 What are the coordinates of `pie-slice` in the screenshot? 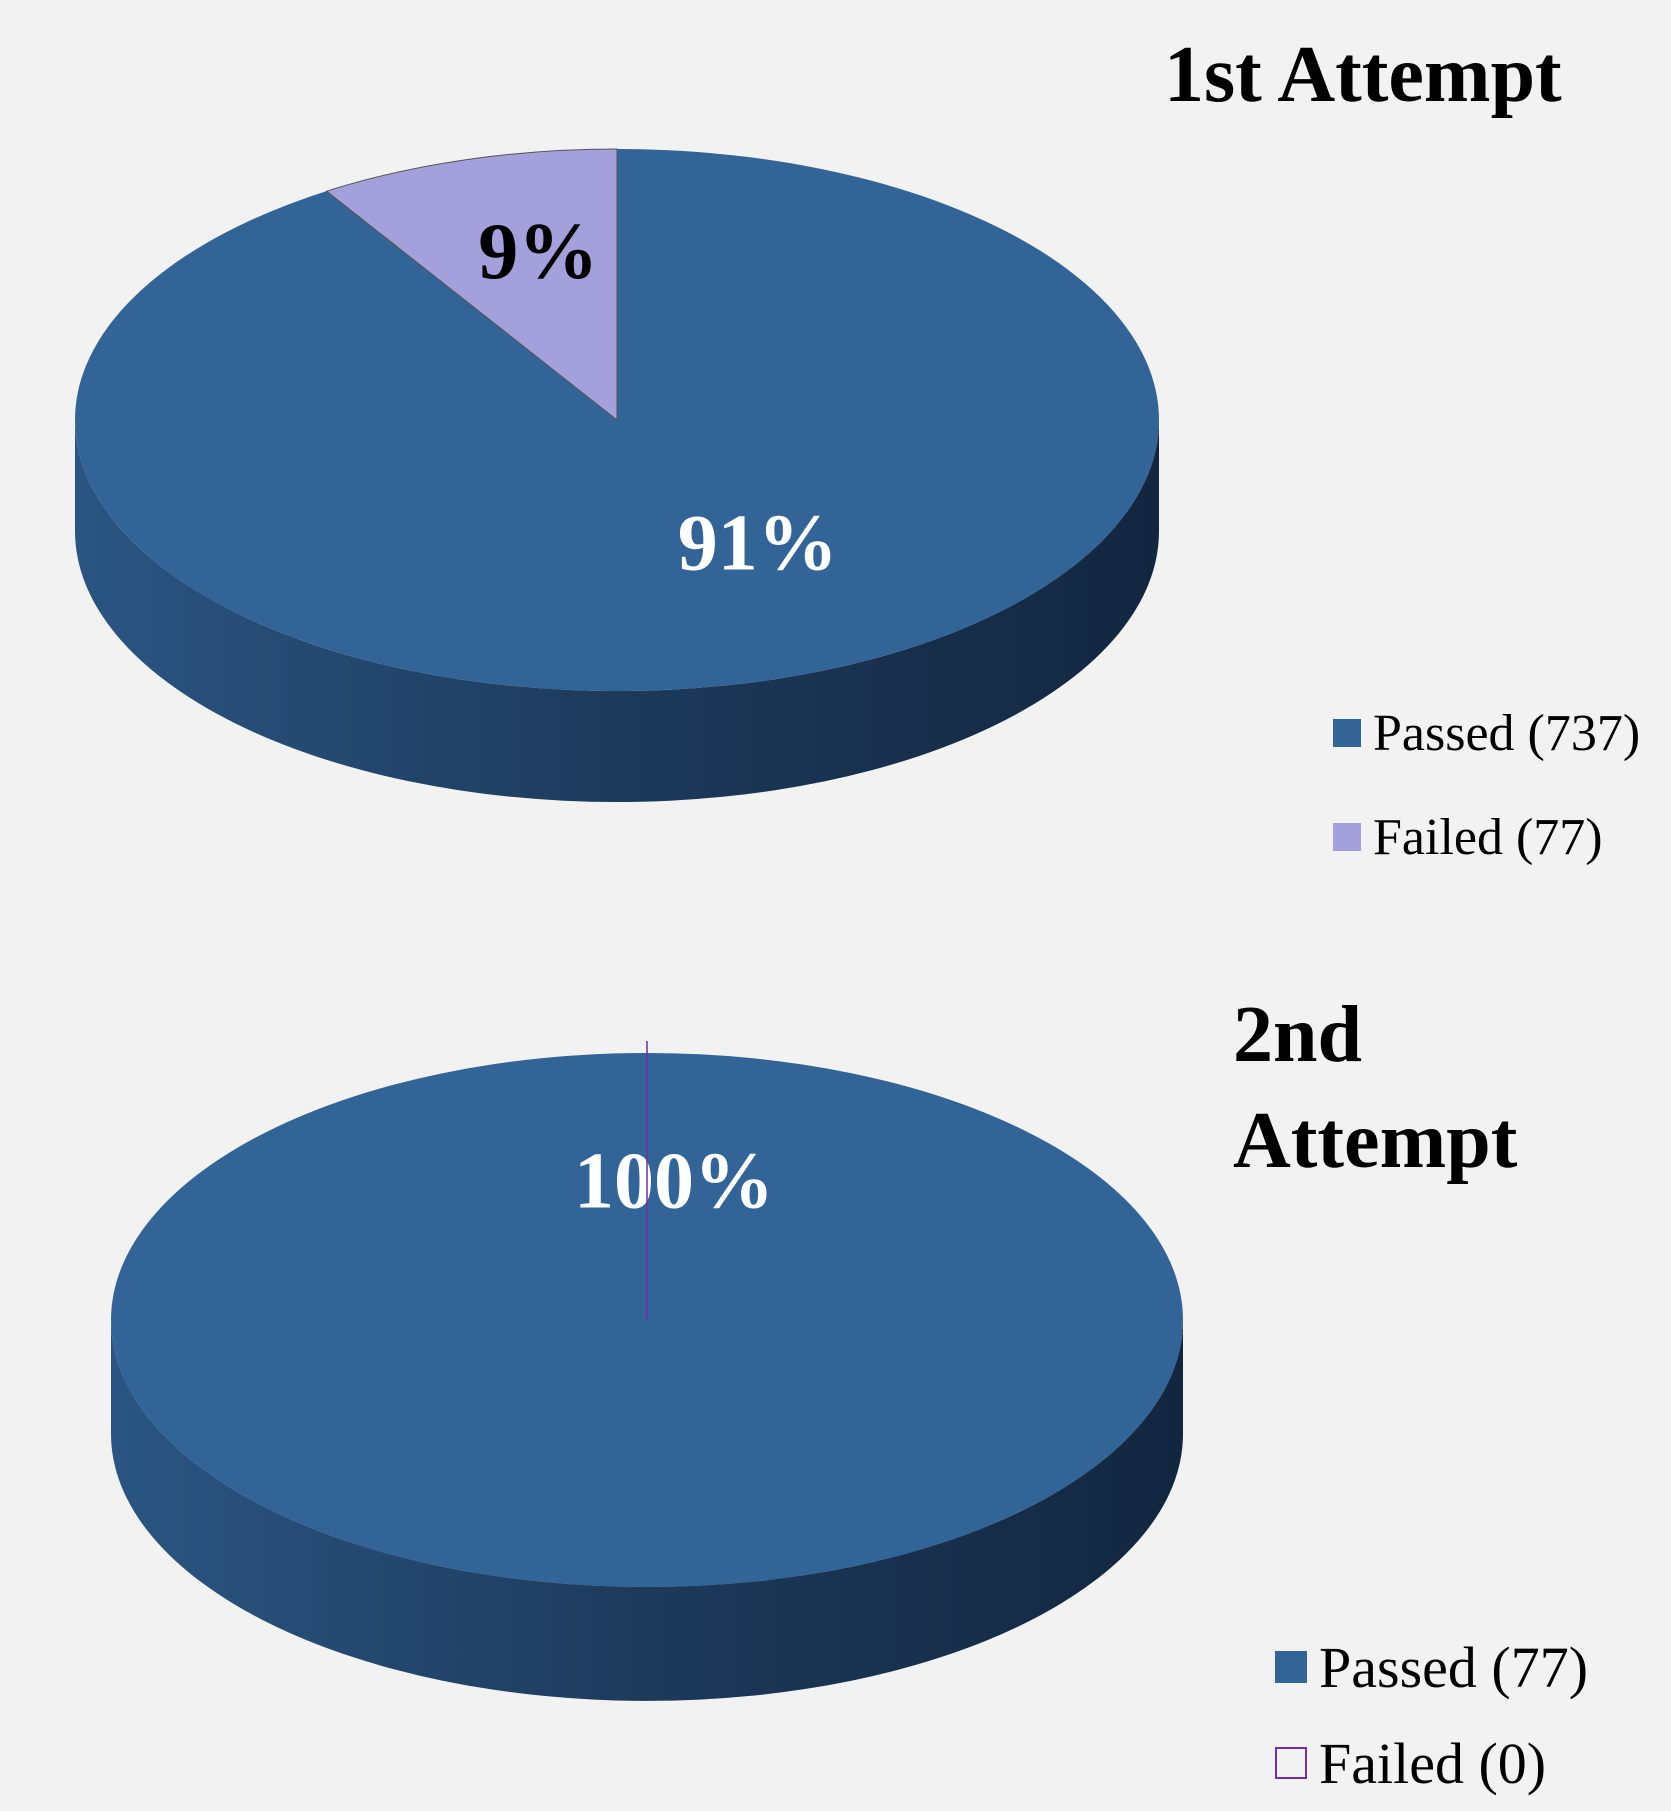 It's located at (471, 285).